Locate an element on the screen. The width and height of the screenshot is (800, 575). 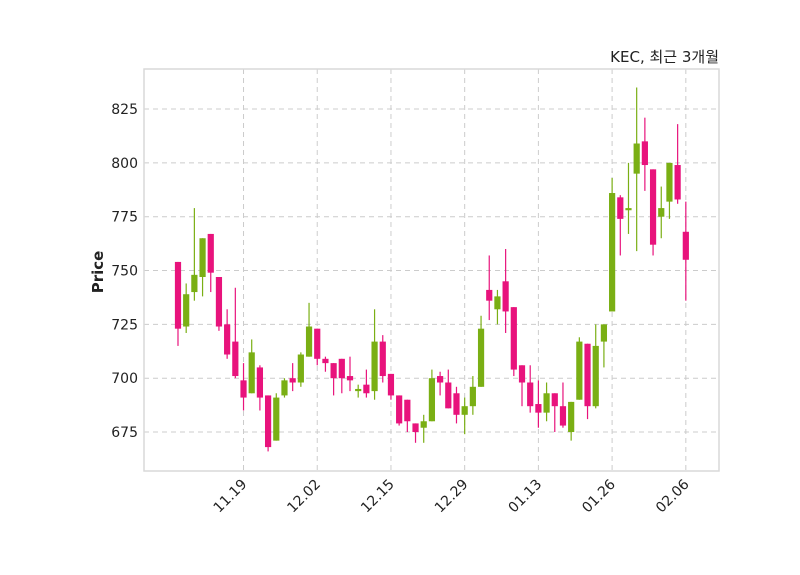
y-tick-label: 800 is located at coordinates (124, 164).